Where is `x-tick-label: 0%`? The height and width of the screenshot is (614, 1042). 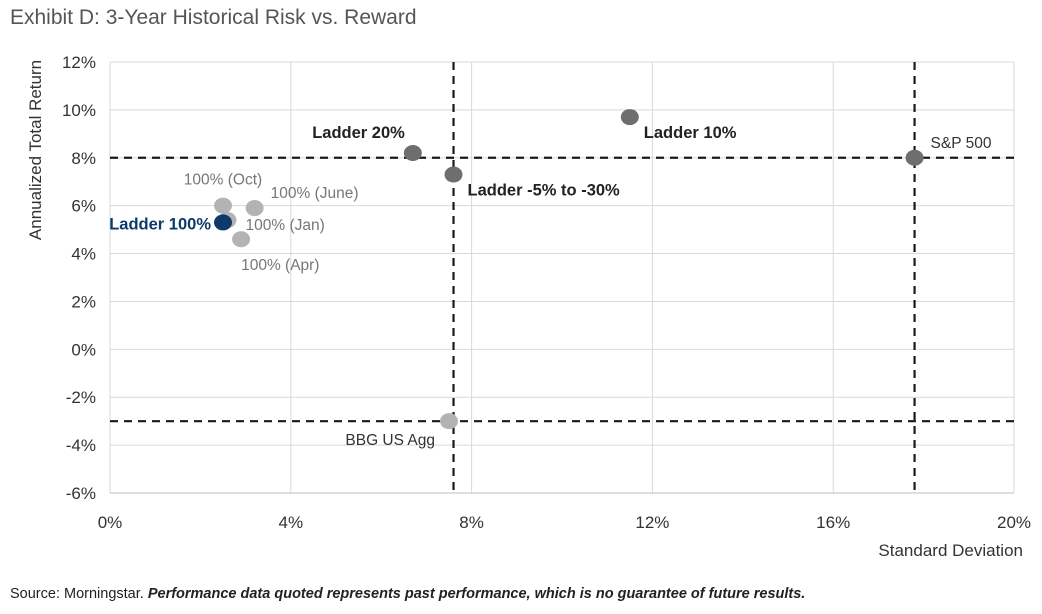 x-tick-label: 0% is located at coordinates (110, 522).